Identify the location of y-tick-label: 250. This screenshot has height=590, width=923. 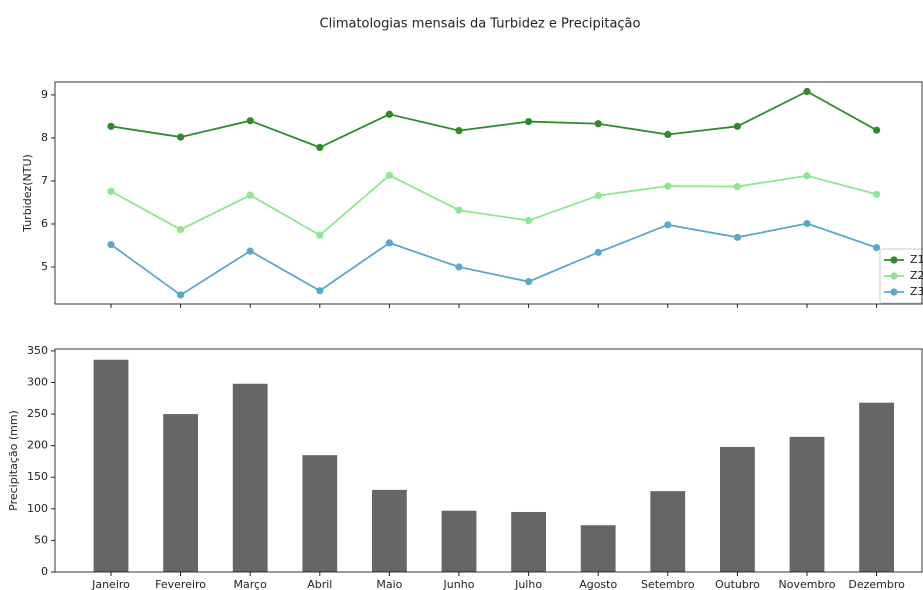
(37, 413).